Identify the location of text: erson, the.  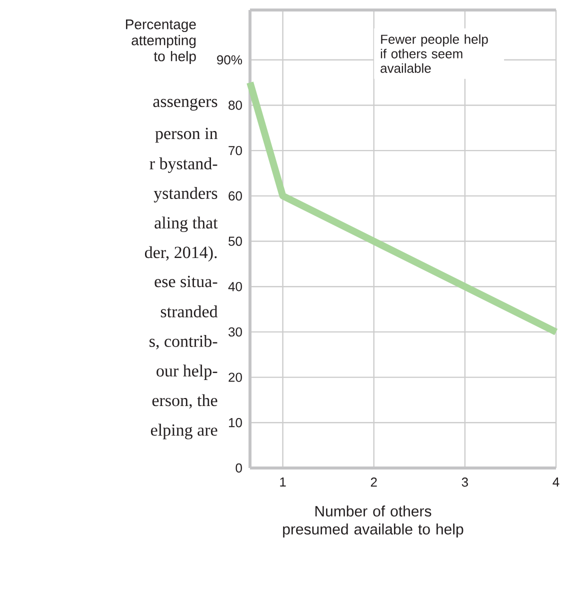
(185, 401).